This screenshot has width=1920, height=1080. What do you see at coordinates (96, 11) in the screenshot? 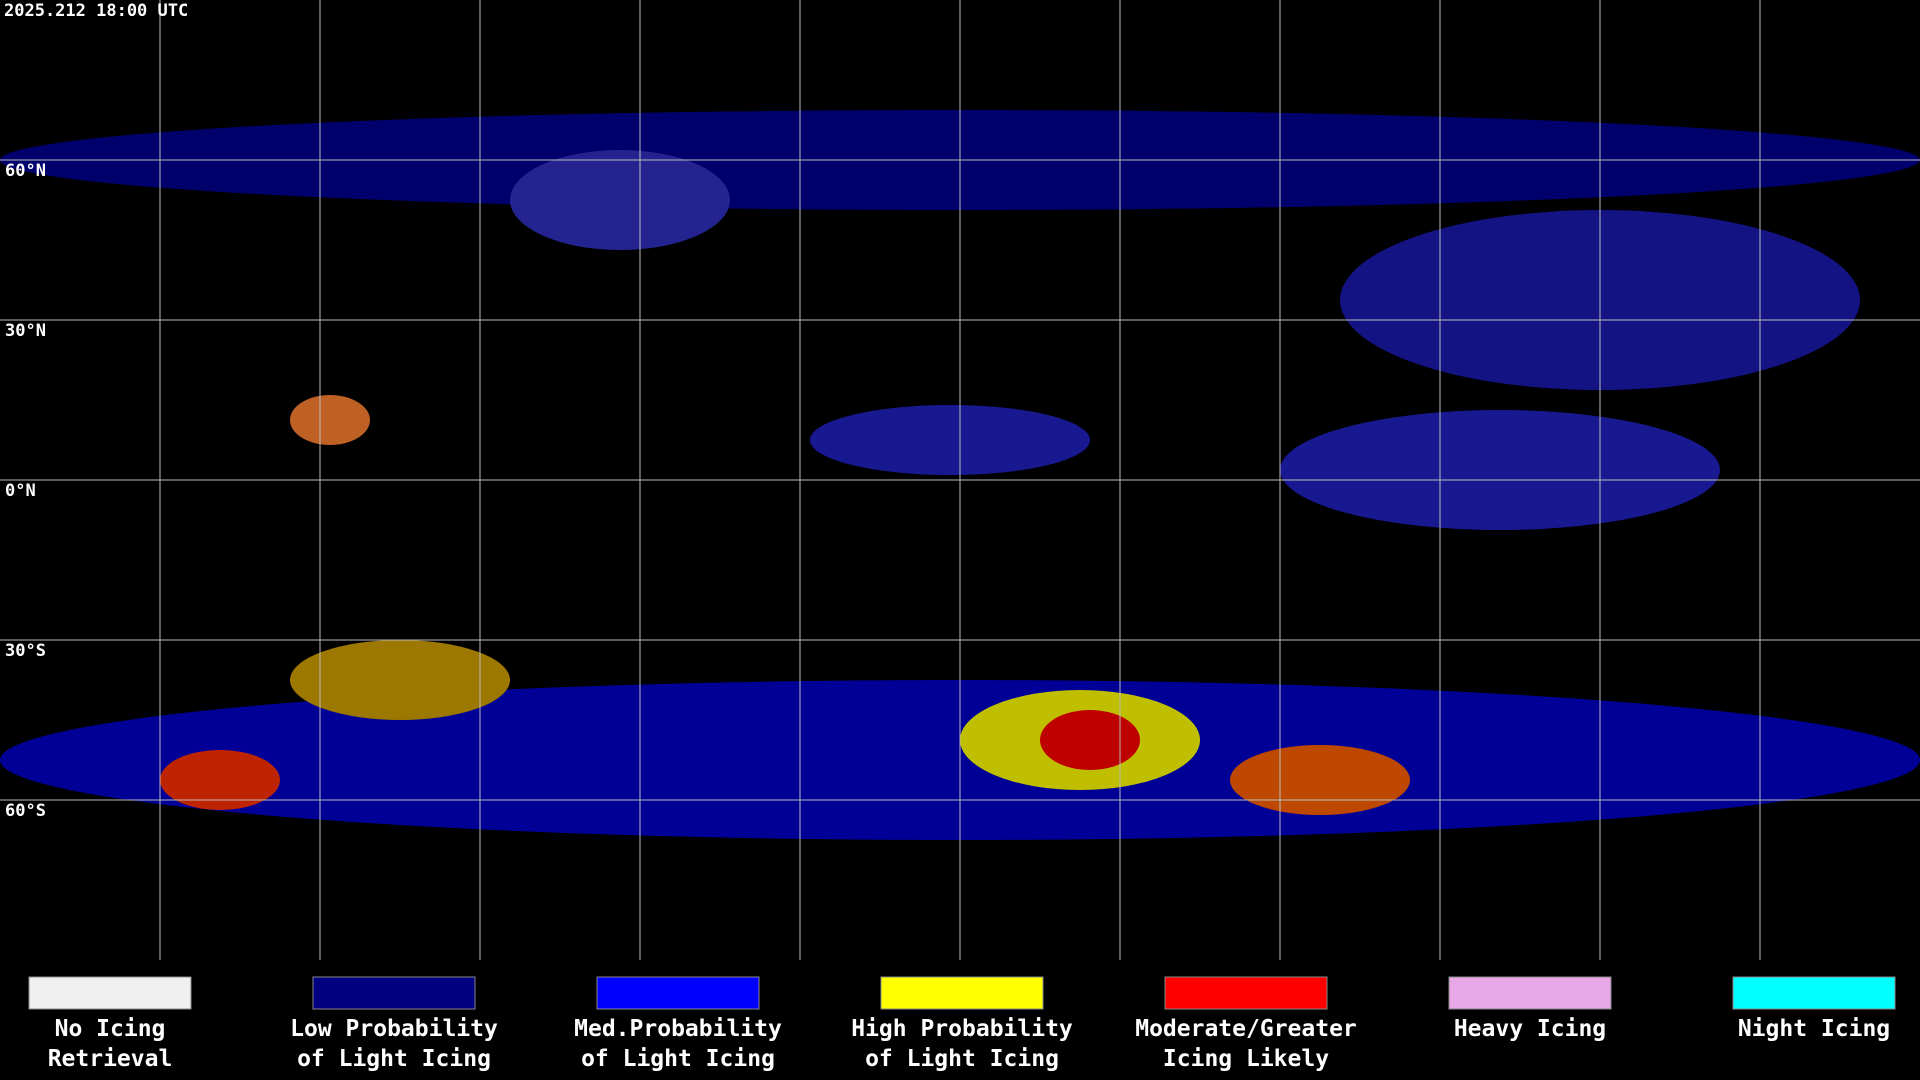
I see `timestamp: 2025.212 18:00 UTC` at bounding box center [96, 11].